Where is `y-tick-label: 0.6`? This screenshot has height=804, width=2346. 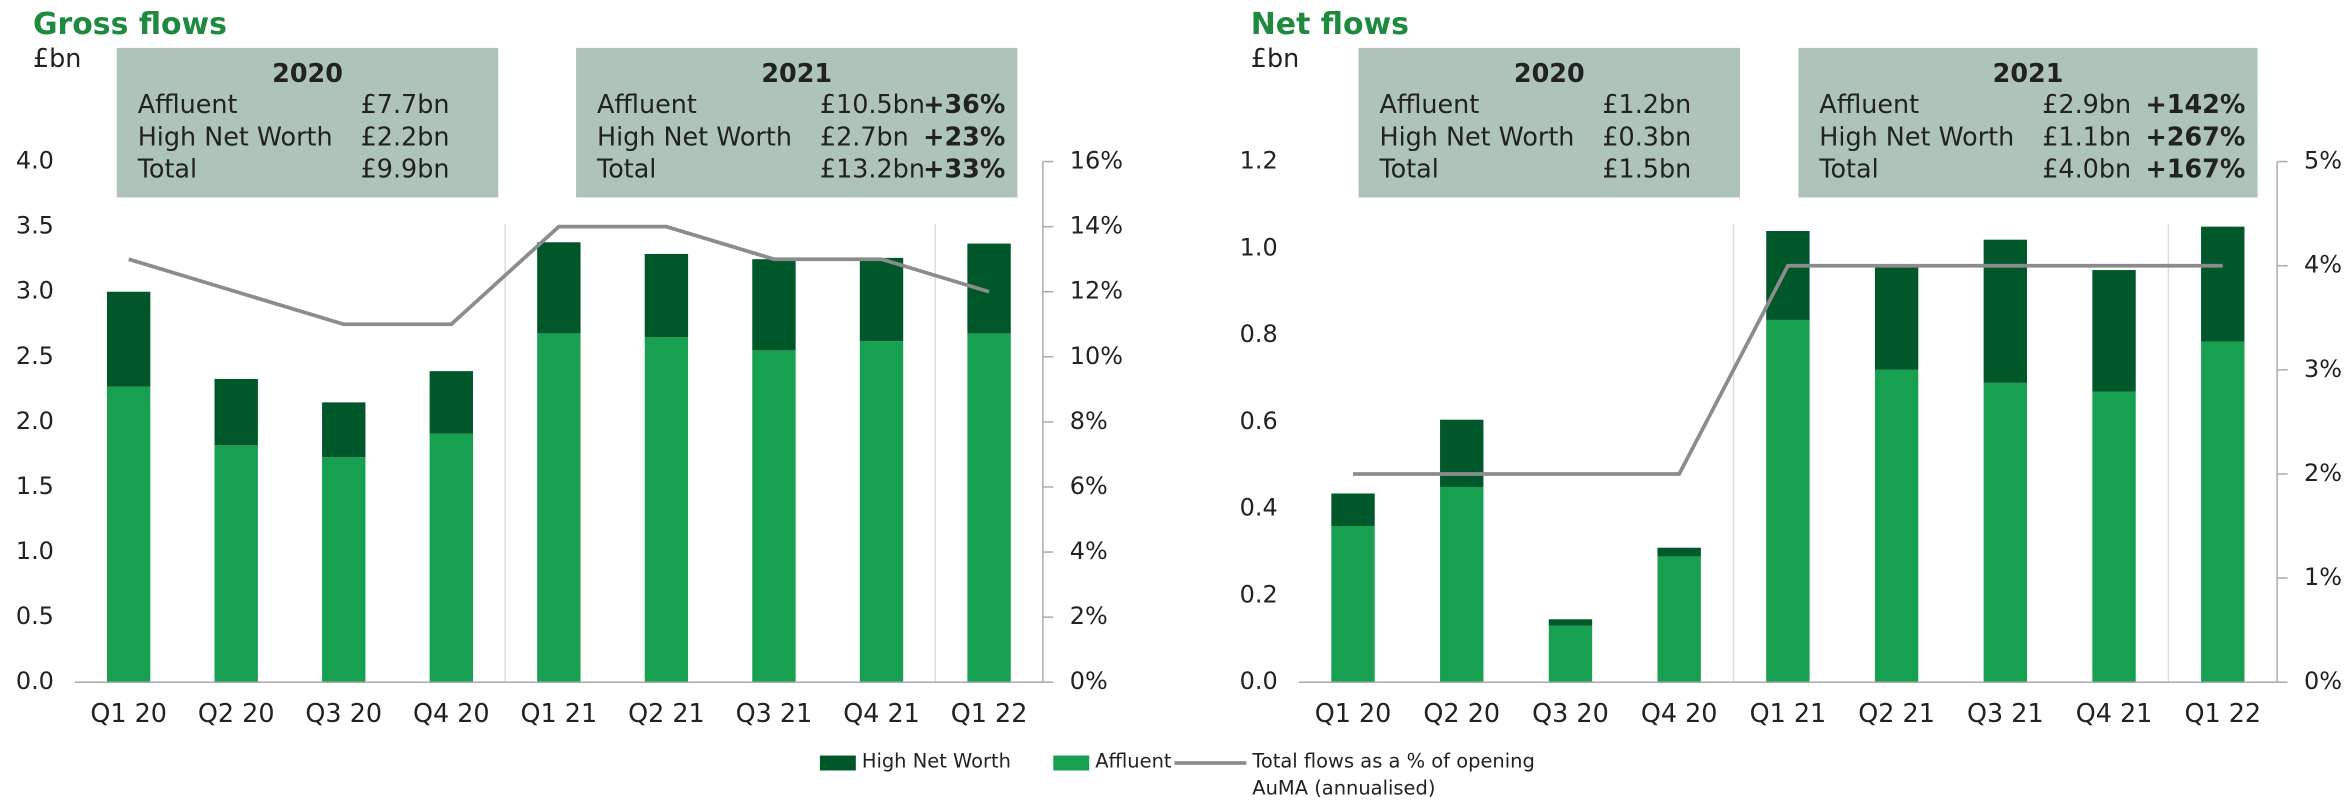 y-tick-label: 0.6 is located at coordinates (1259, 421).